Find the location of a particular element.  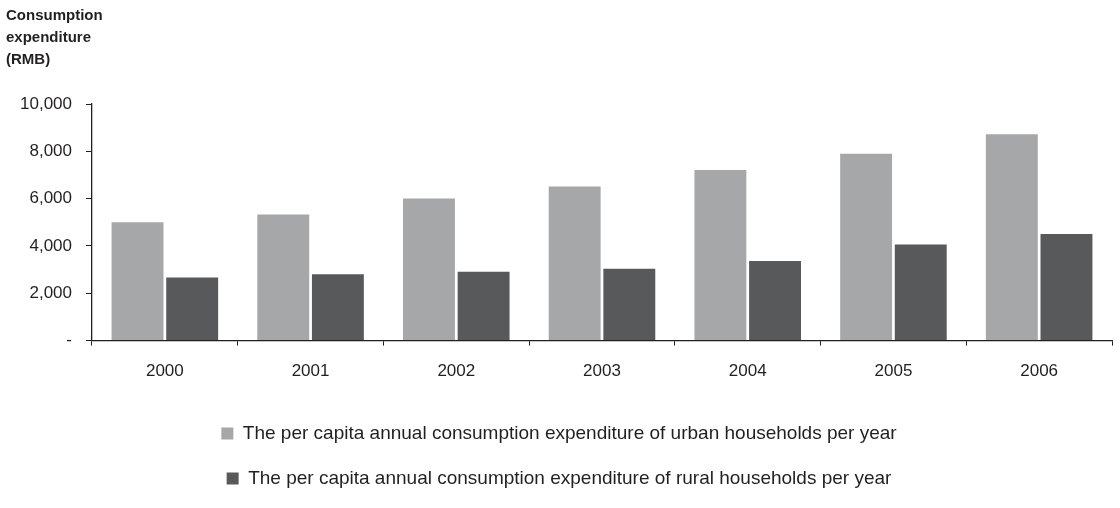

y-tick-label: 8,000 is located at coordinates (50, 151).